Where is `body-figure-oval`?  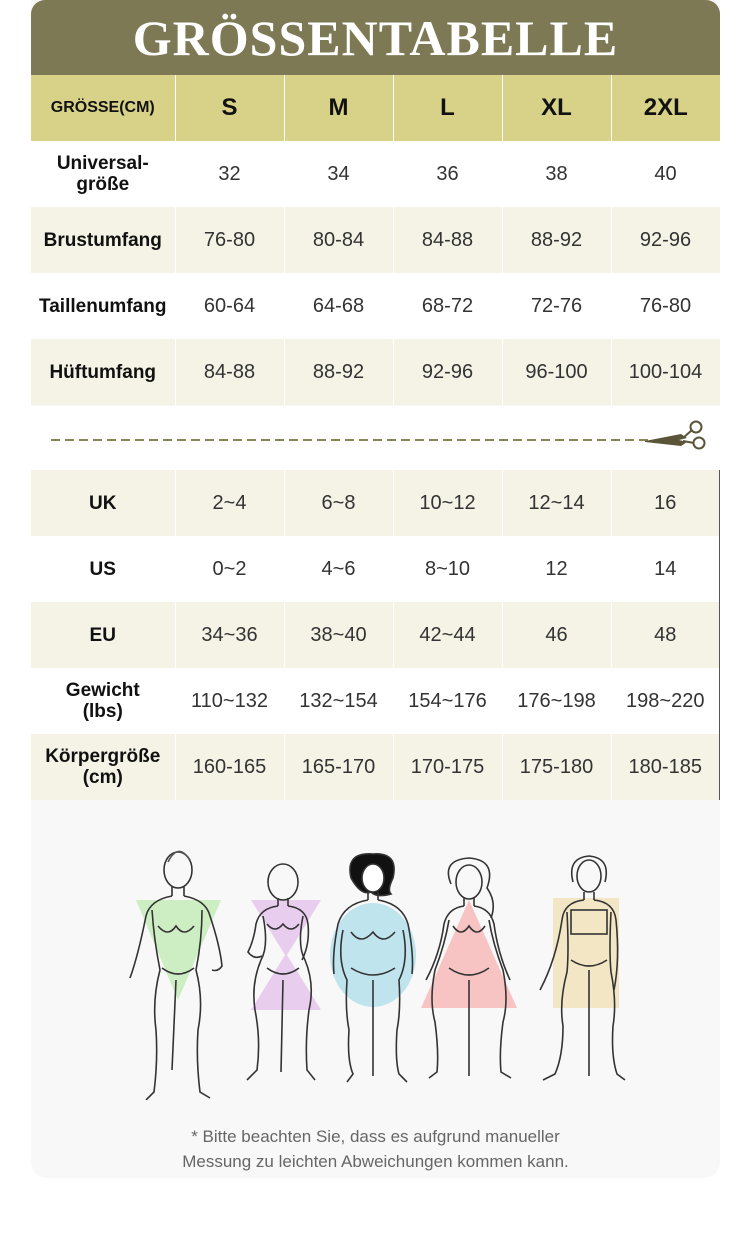
body-figure-oval is located at coordinates (373, 968).